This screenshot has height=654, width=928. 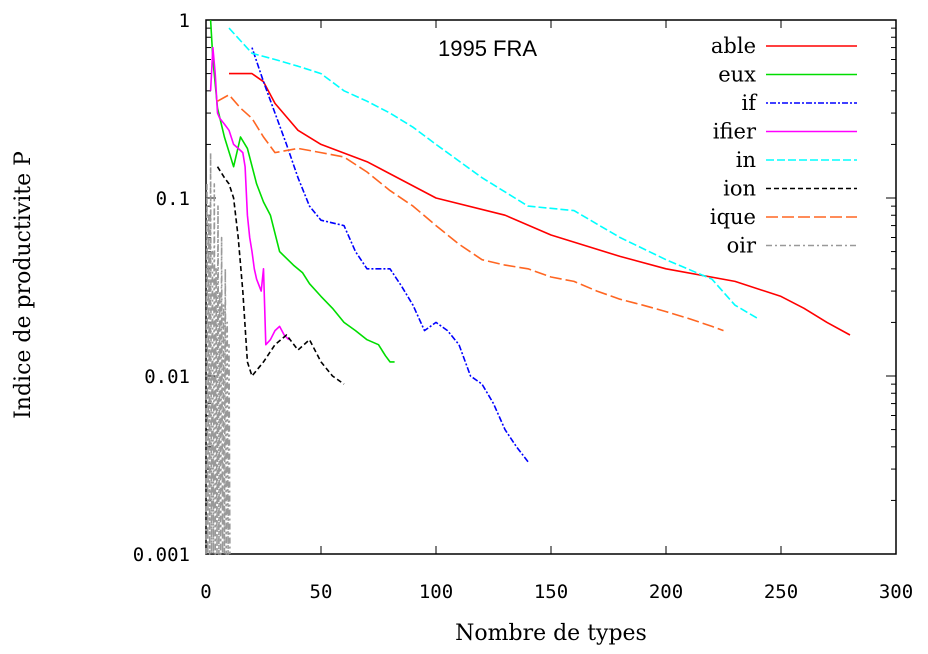 What do you see at coordinates (737, 75) in the screenshot?
I see `legend-label-eux: eux` at bounding box center [737, 75].